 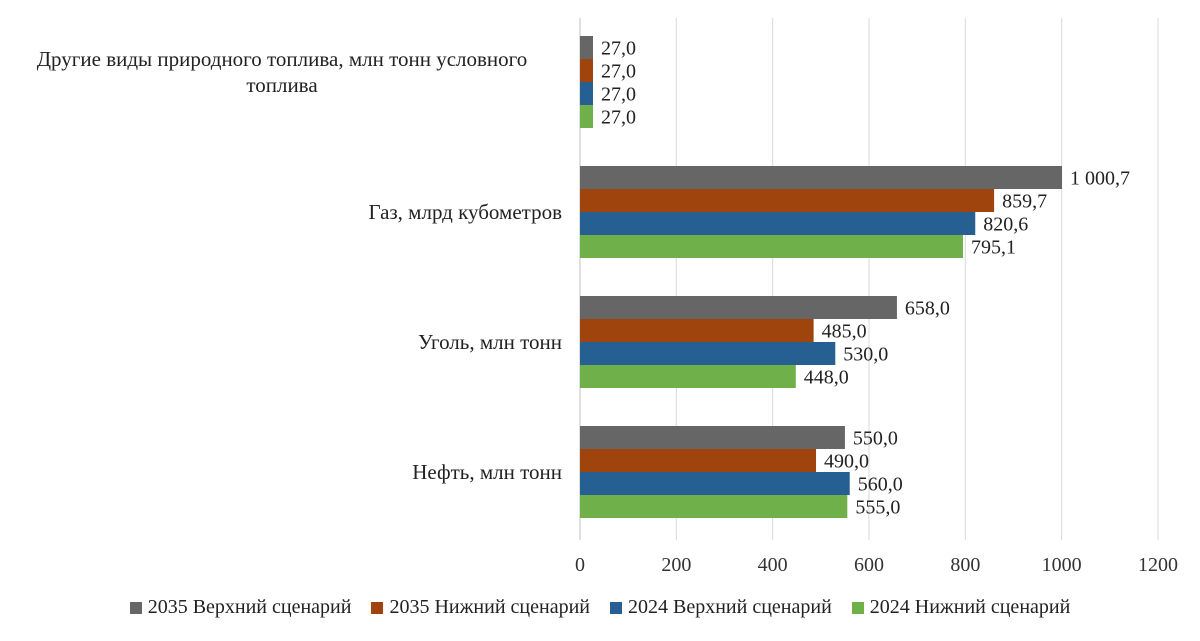 What do you see at coordinates (844, 332) in the screenshot?
I see `data-label: 485,0` at bounding box center [844, 332].